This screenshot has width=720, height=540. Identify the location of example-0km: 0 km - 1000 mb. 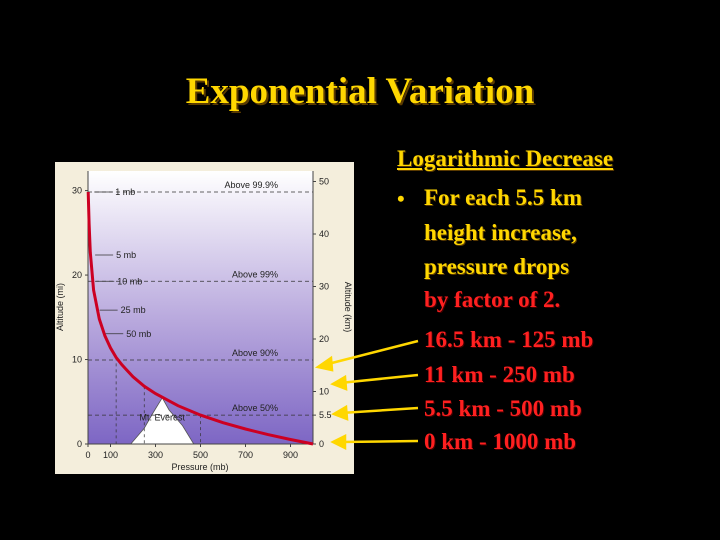
(500, 441).